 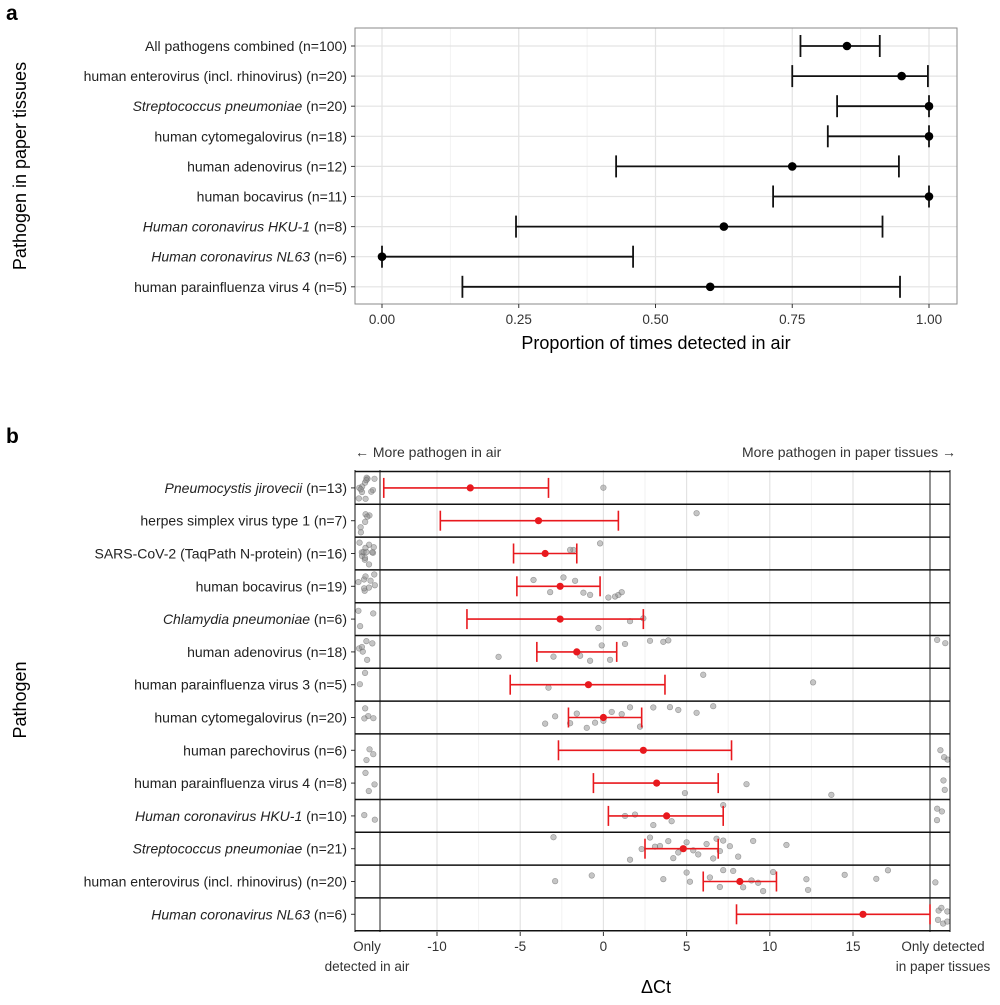 What do you see at coordinates (367, 966) in the screenshot?
I see `panel-b-edge-label-left-2: detected in air` at bounding box center [367, 966].